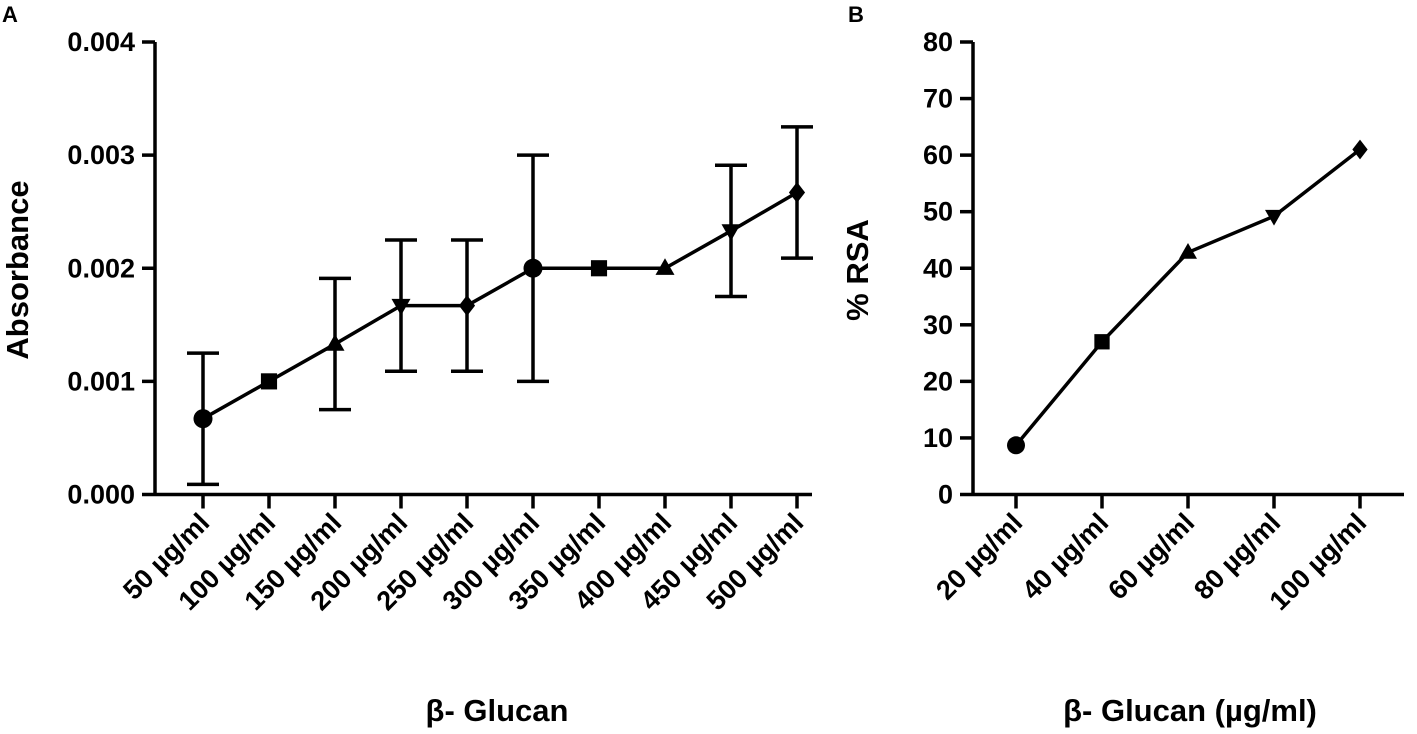 The height and width of the screenshot is (734, 1417). I want to click on panel-a-y-ticks: 0.000 0.001 0.002 0.003 0.004, so click(111, 268).